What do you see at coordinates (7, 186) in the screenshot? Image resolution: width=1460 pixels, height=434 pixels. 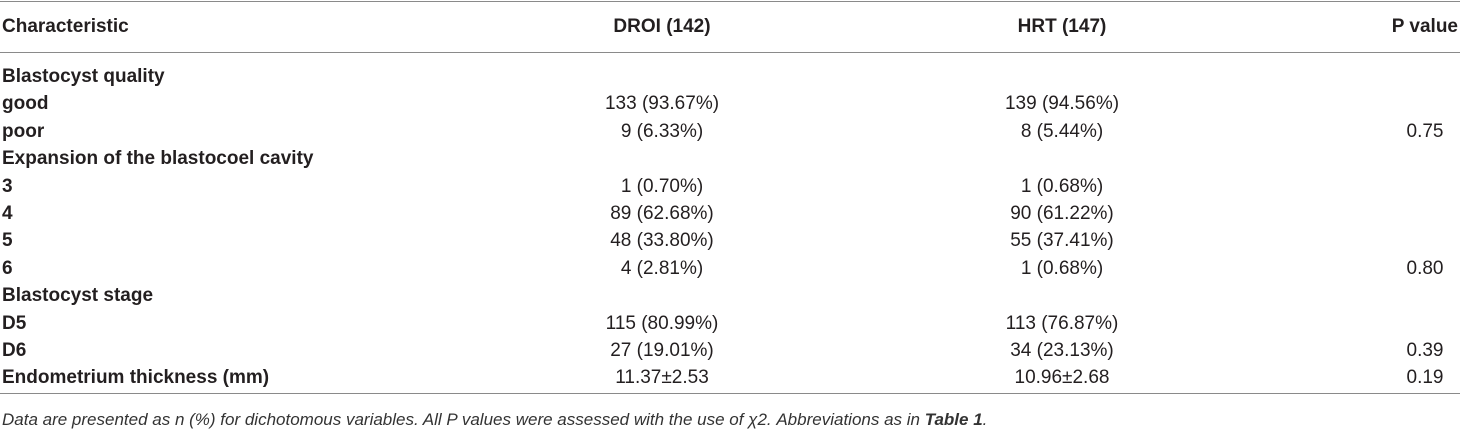 I see `row-label: 3` at bounding box center [7, 186].